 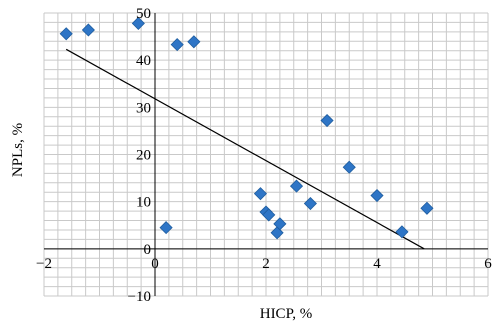 What do you see at coordinates (148, 250) in the screenshot?
I see `y-tick-label: 0` at bounding box center [148, 250].